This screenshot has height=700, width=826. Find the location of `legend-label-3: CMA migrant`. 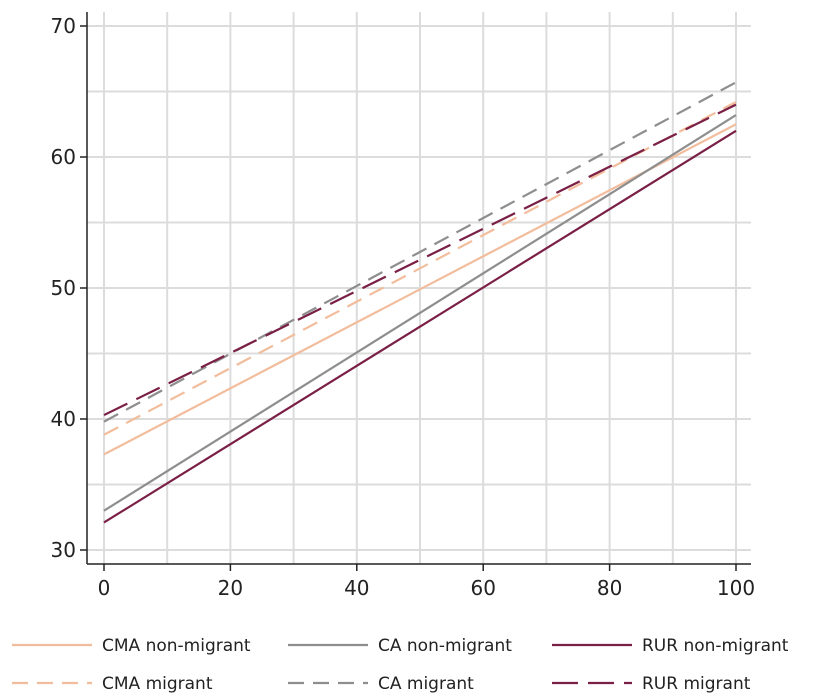

legend-label-3: CMA migrant is located at coordinates (157, 684).